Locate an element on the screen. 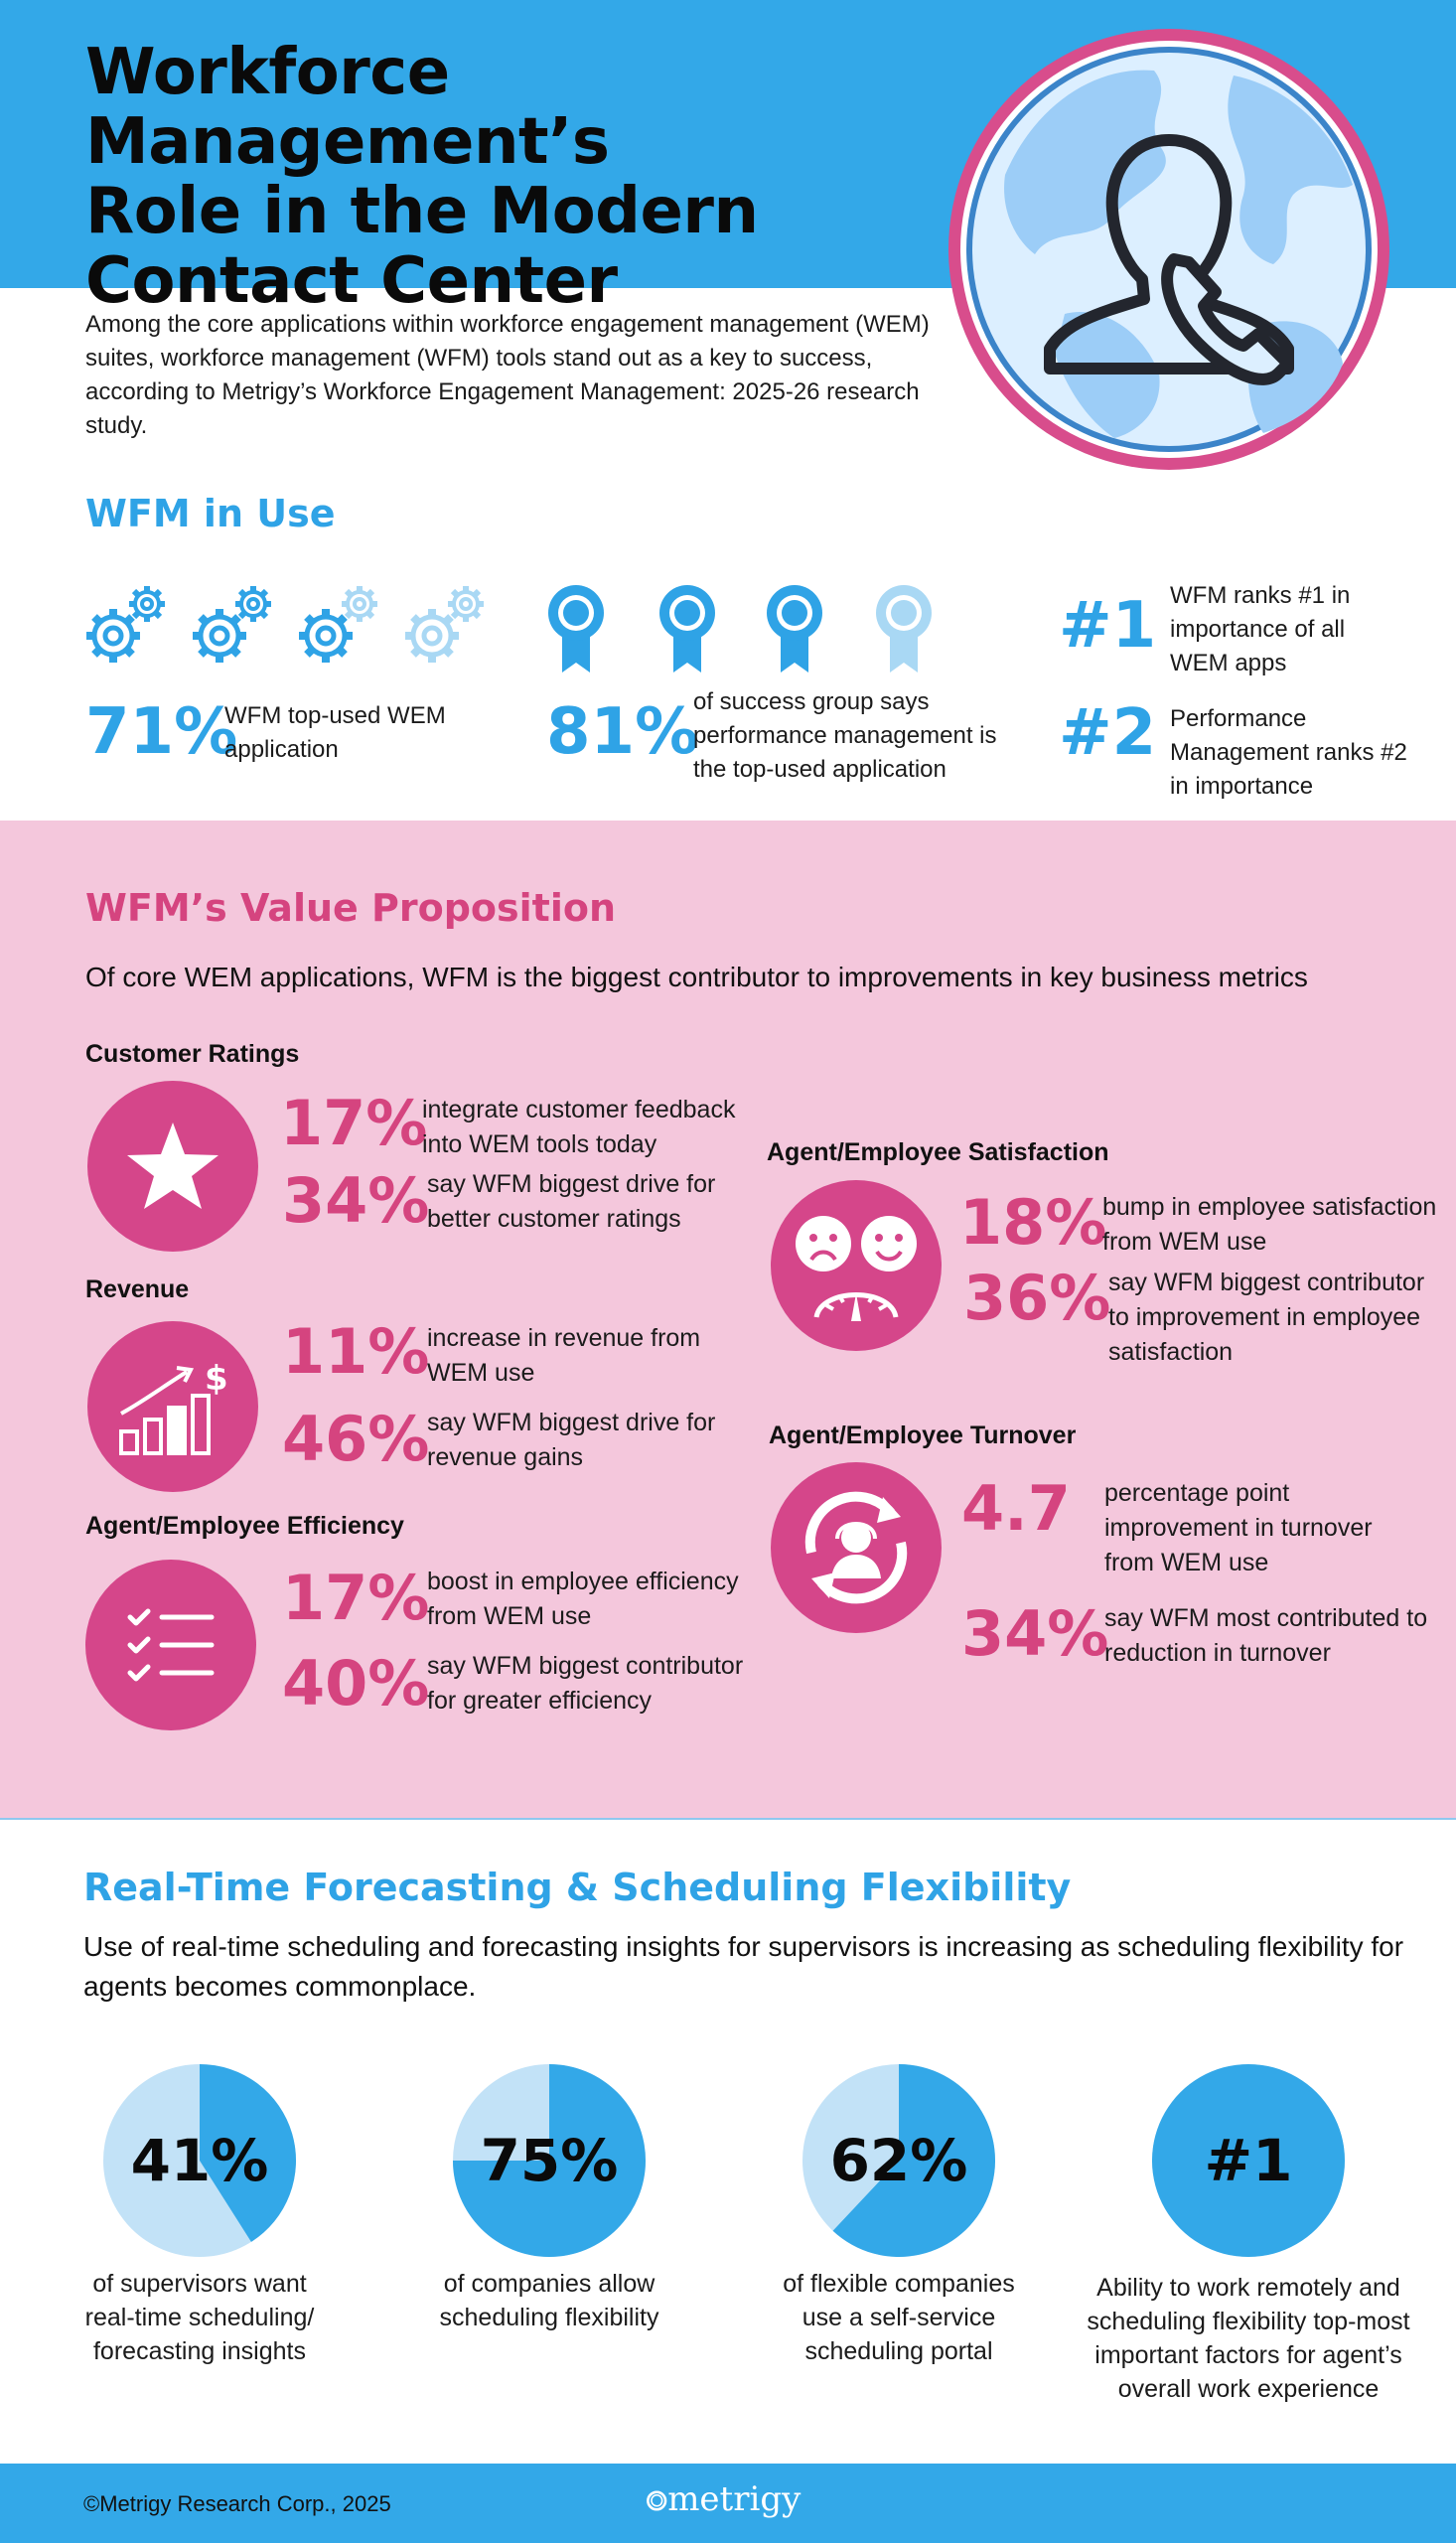 The height and width of the screenshot is (2543, 1456). efficiency-stat1-value: 17% is located at coordinates (356, 1598).